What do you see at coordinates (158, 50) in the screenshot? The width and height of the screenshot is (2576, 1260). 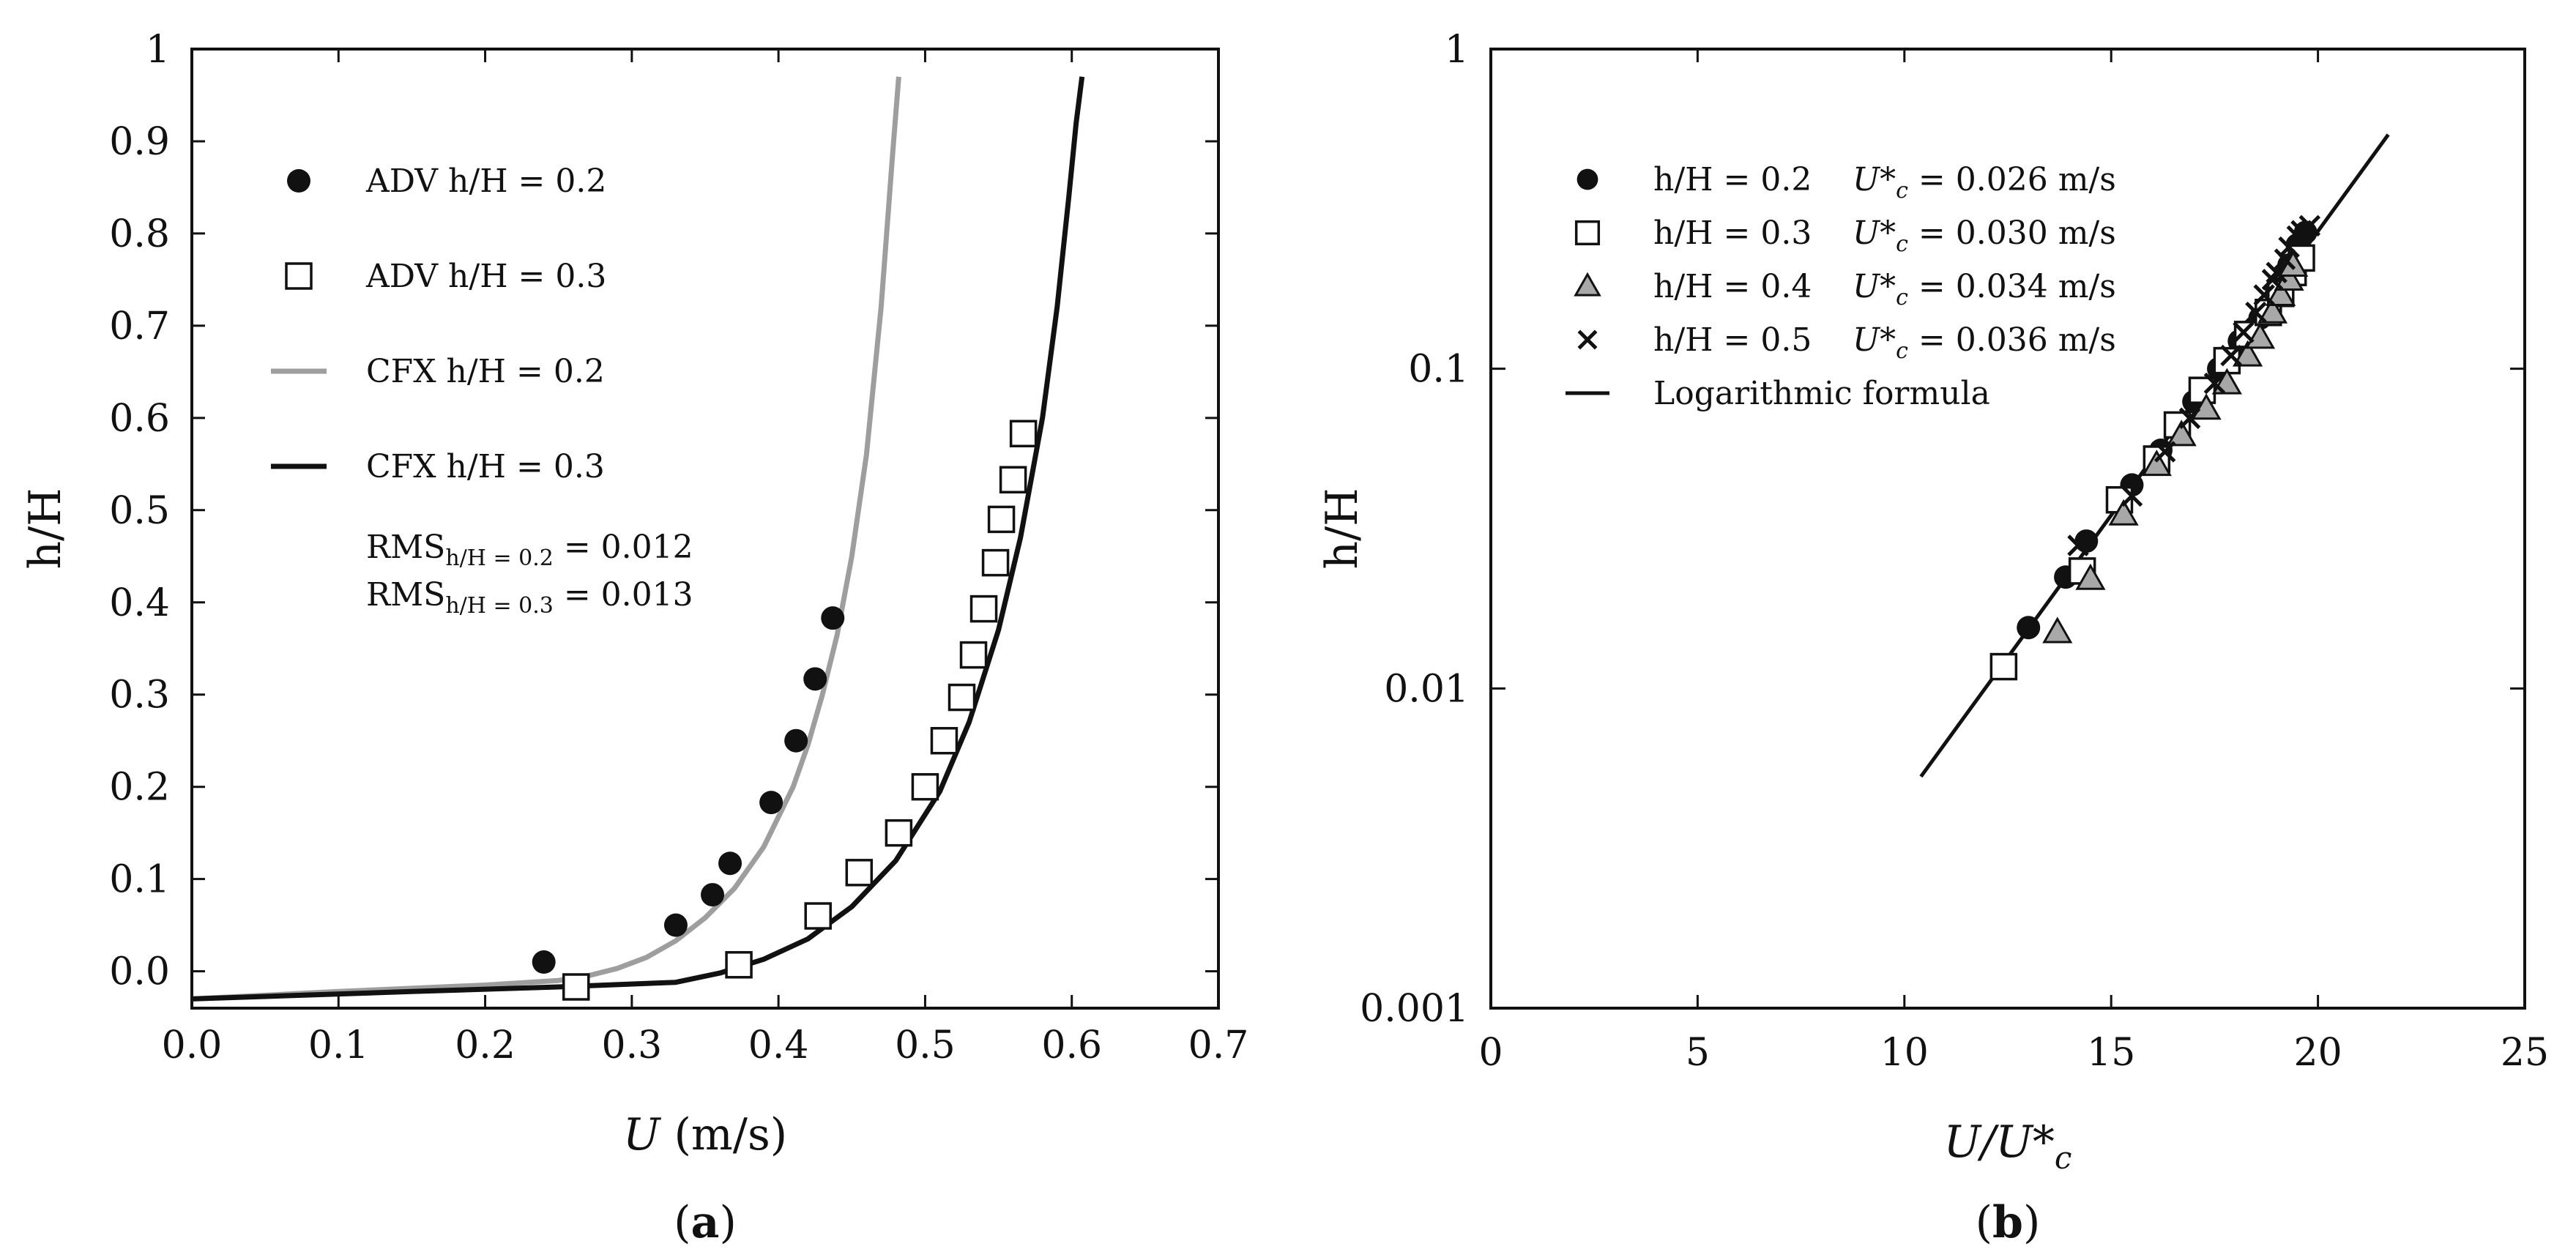 I see `panel-a-y-tick-label: 1` at bounding box center [158, 50].